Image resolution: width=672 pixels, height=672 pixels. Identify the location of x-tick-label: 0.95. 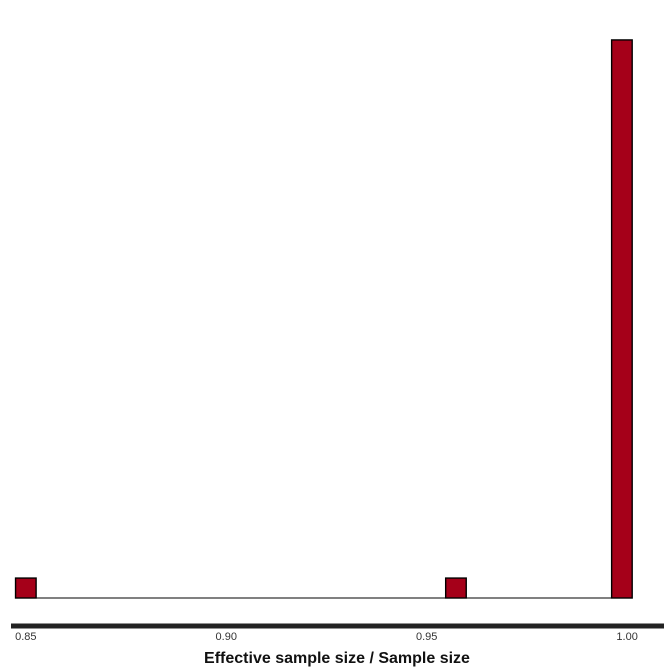
(426, 637).